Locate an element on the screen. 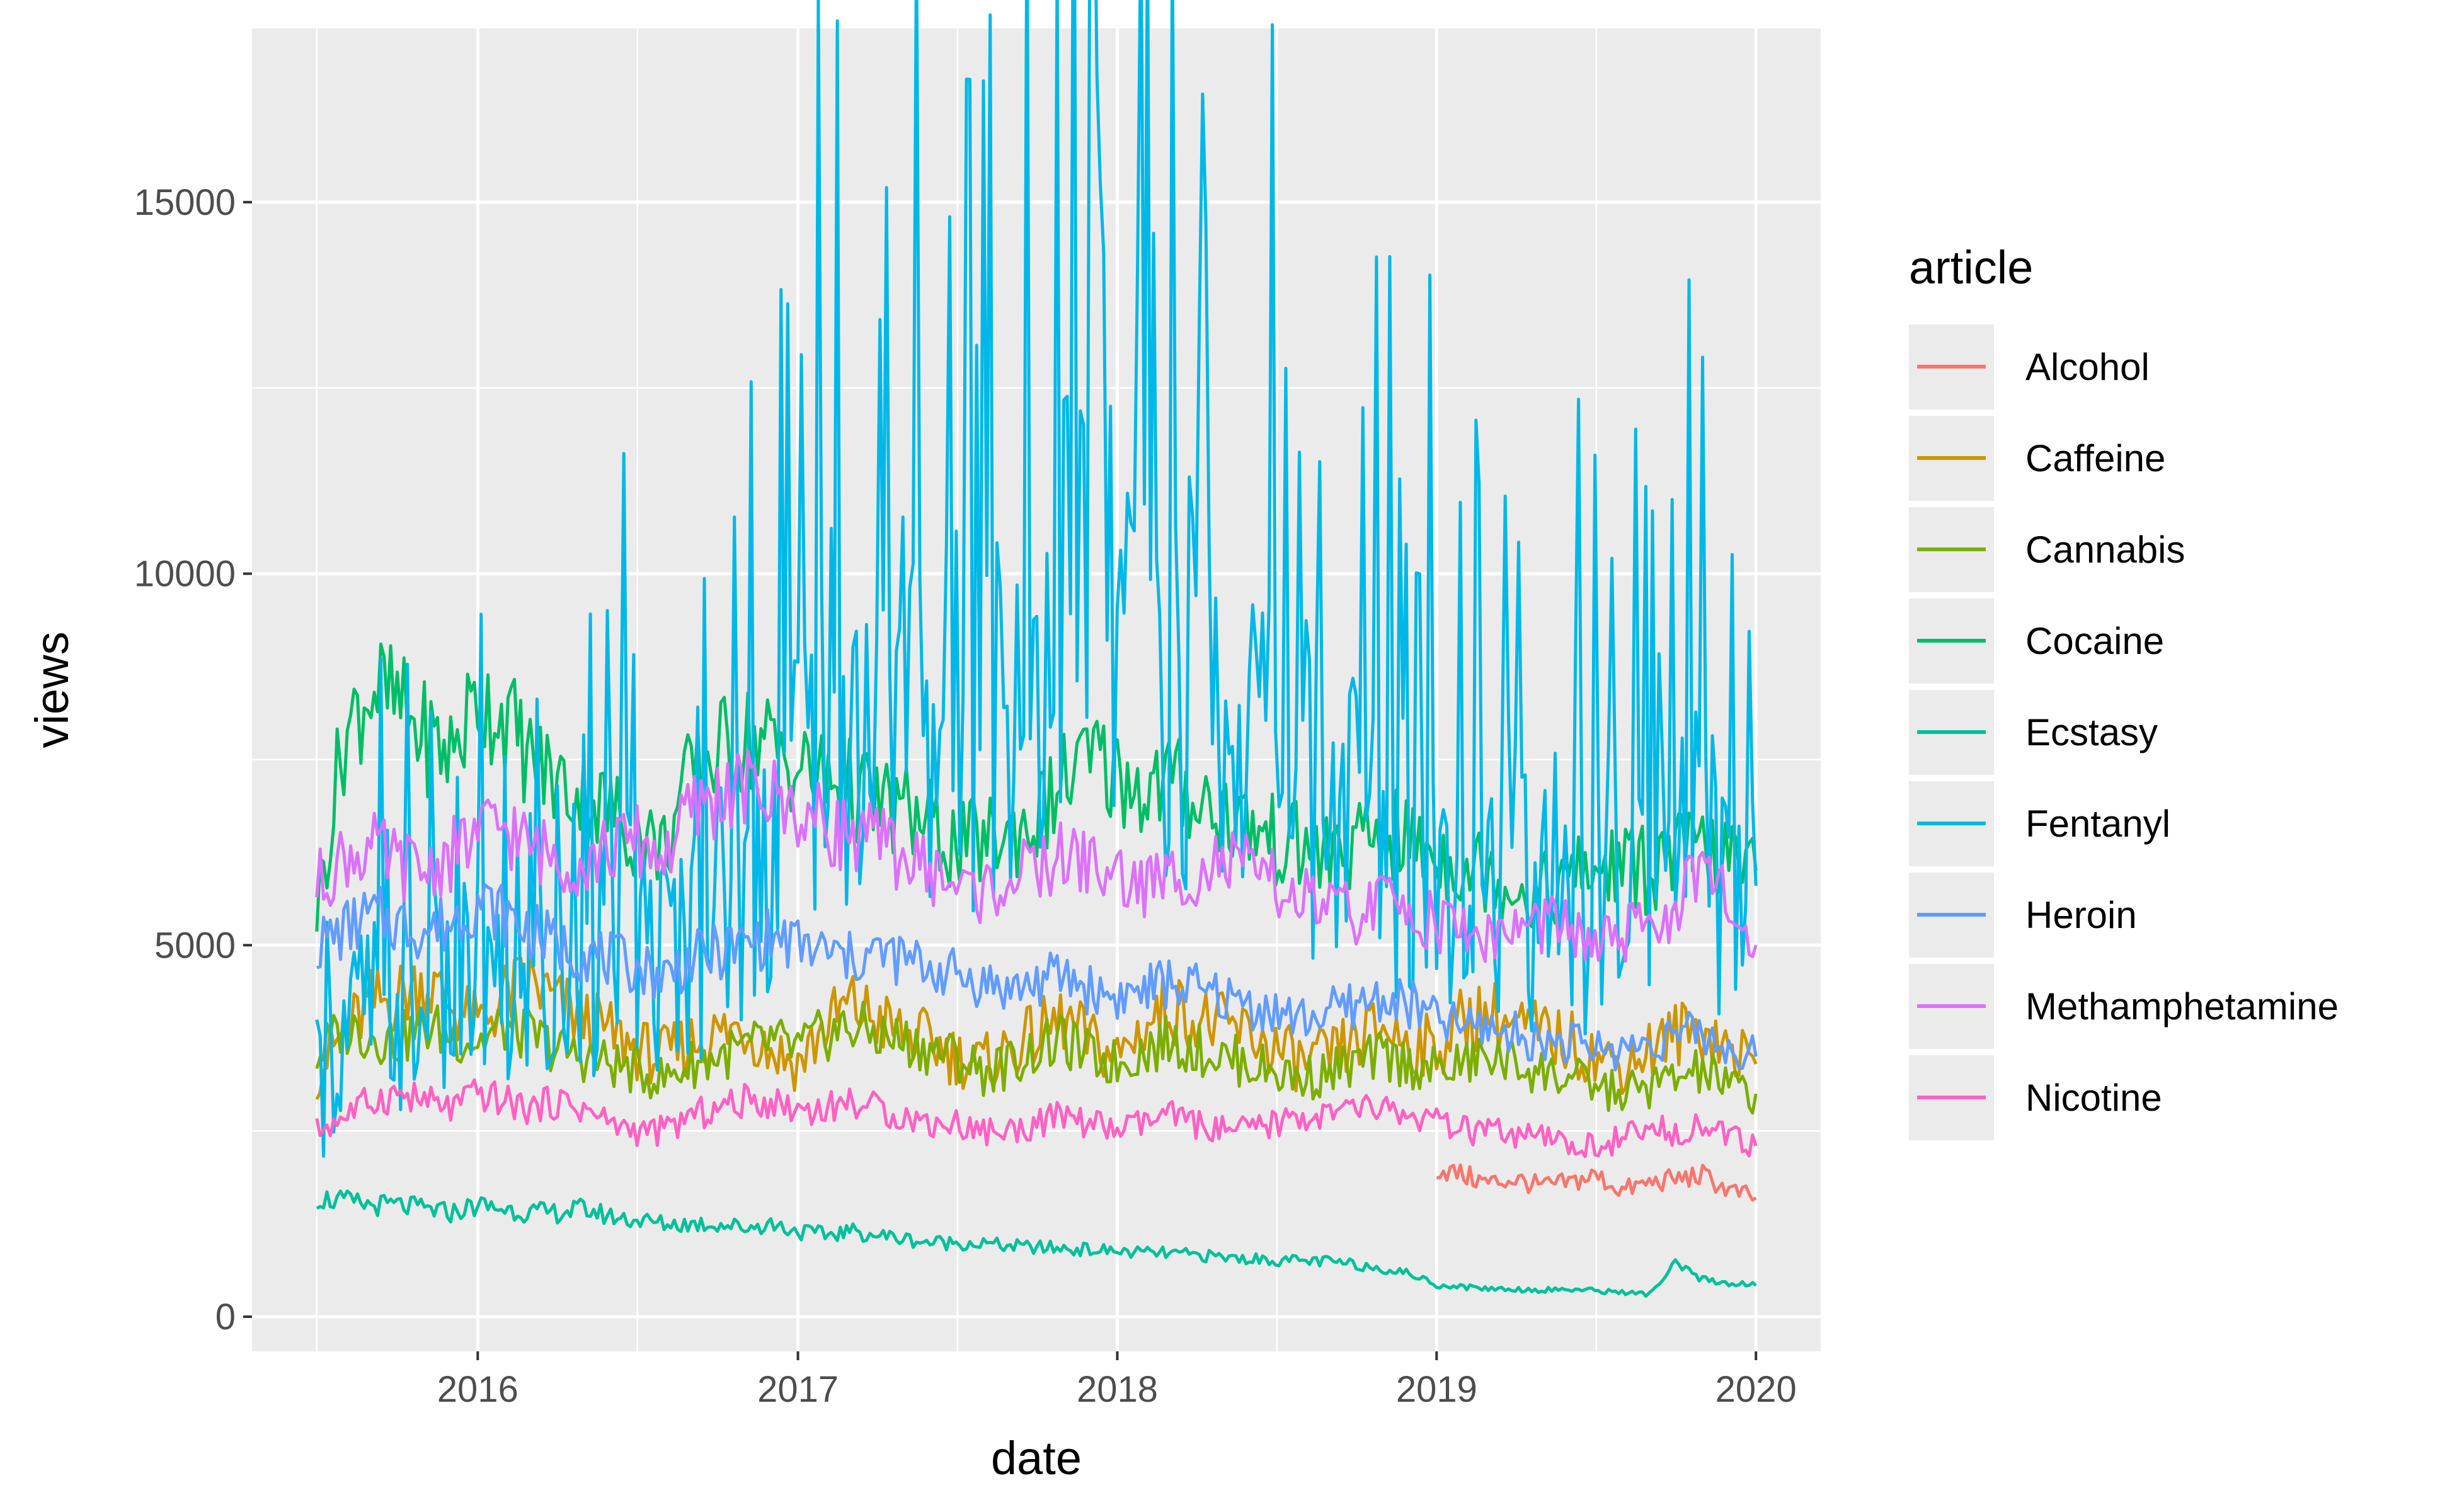 This screenshot has height=1512, width=2457. x-axis-ticks: 2016 2017 2018 2019 2020 is located at coordinates (1117, 1380).